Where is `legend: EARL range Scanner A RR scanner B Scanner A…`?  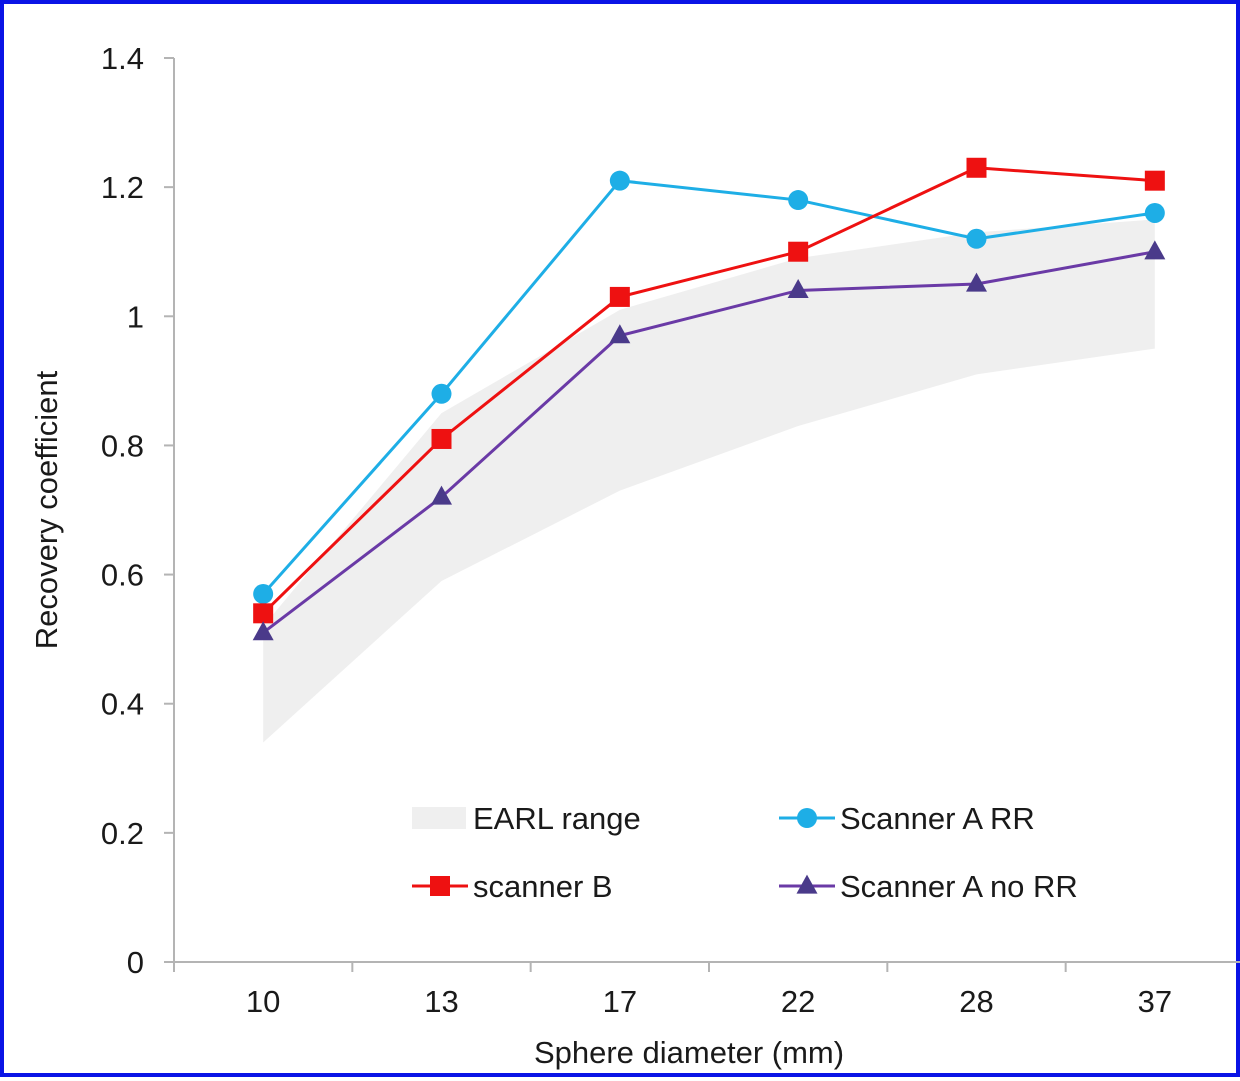
legend: EARL range Scanner A RR scanner B Scanner A… is located at coordinates (745, 852).